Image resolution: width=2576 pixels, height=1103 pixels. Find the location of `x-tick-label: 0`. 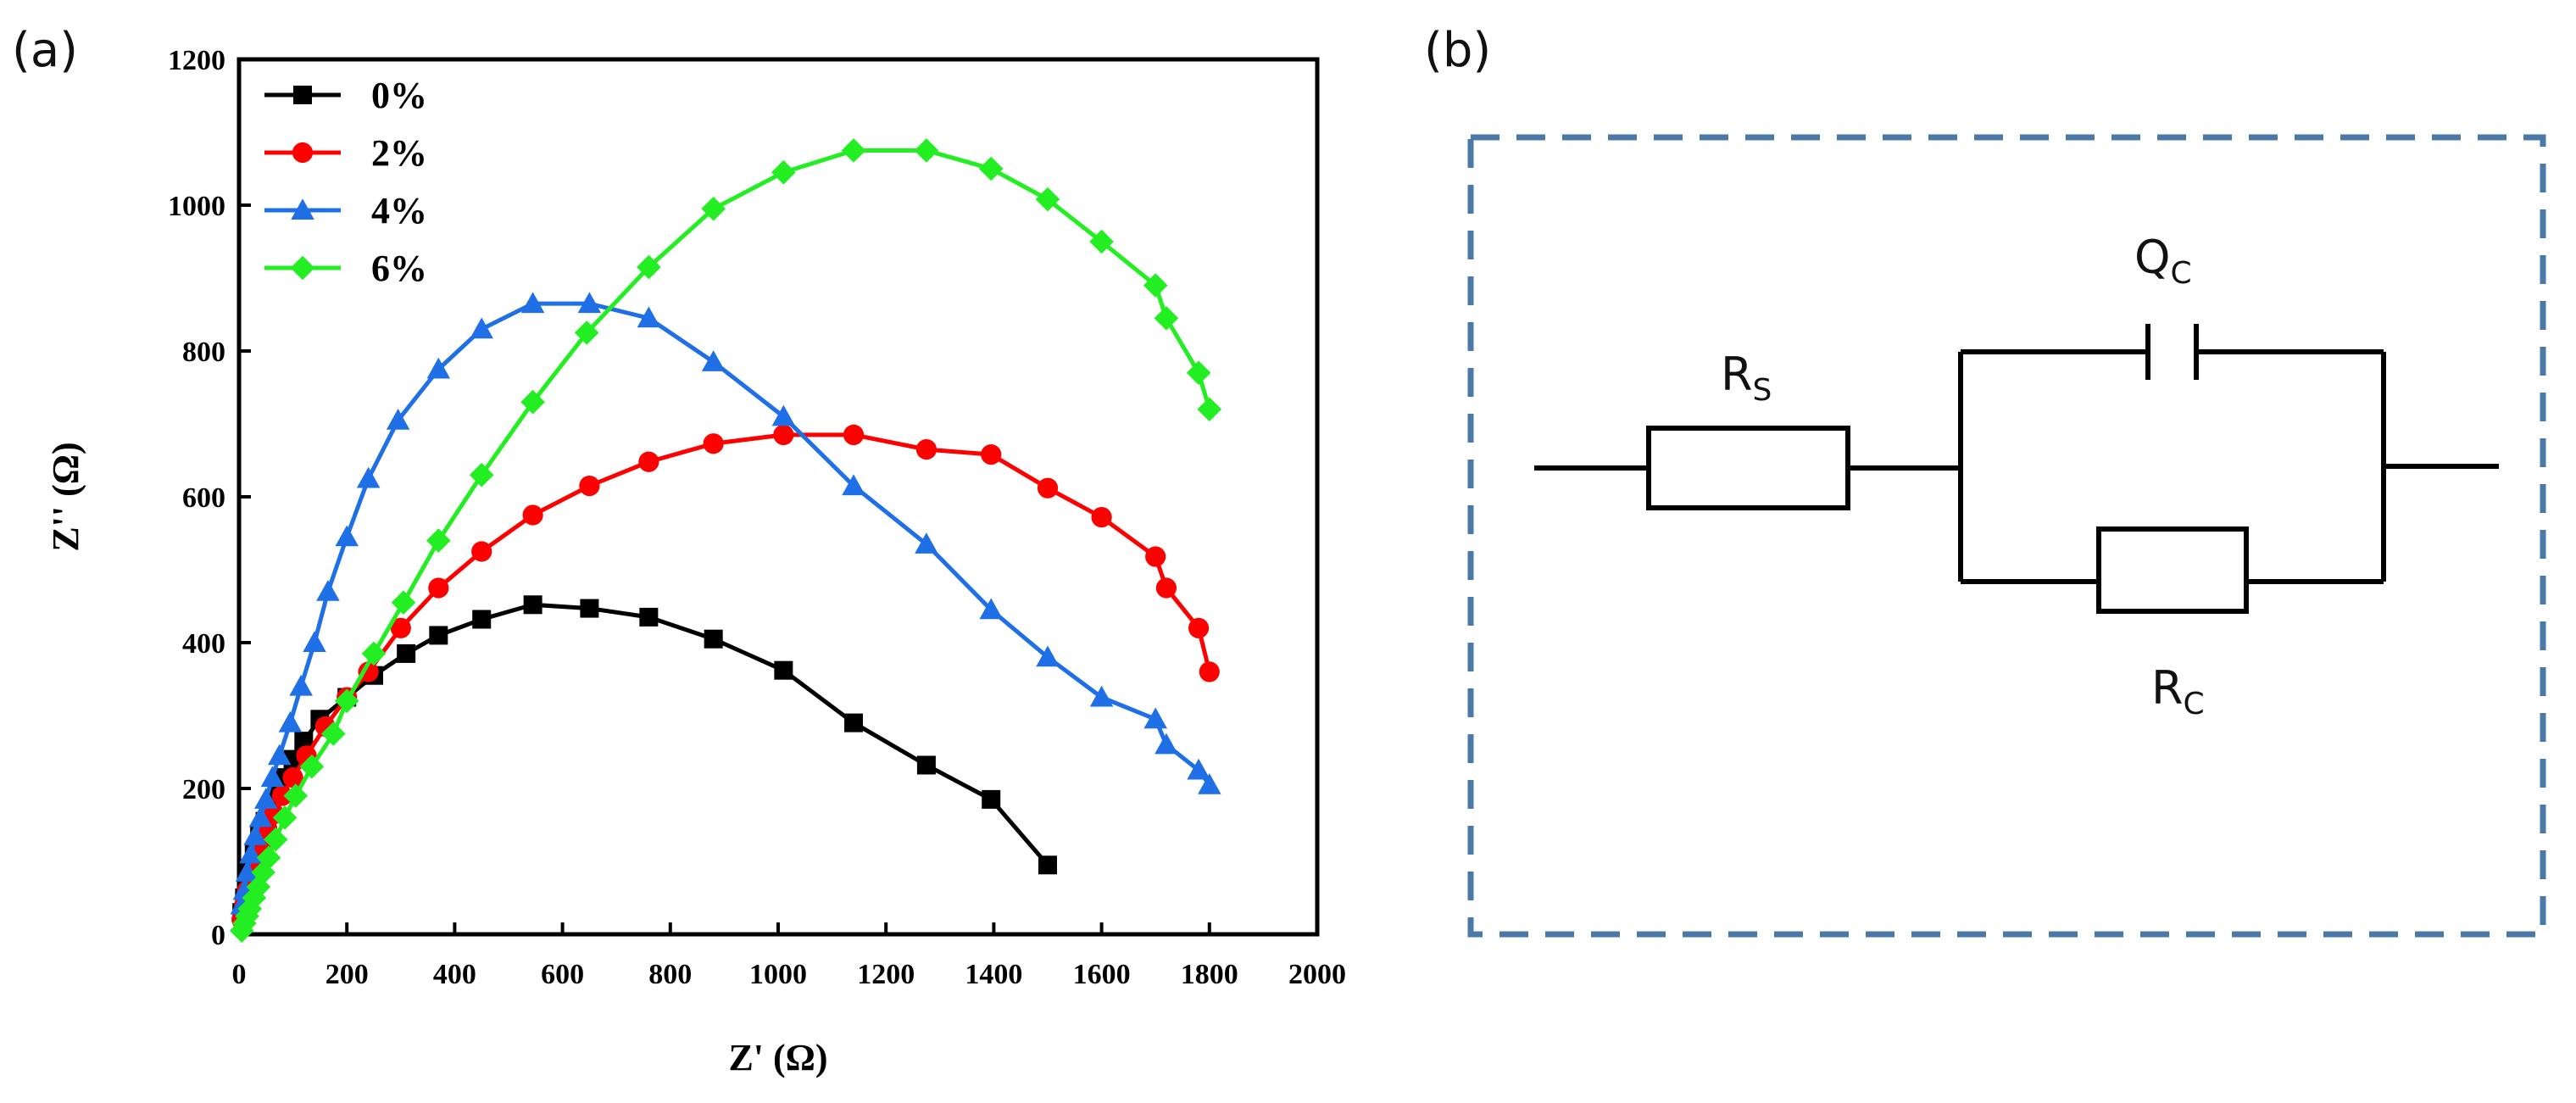

x-tick-label: 0 is located at coordinates (239, 975).